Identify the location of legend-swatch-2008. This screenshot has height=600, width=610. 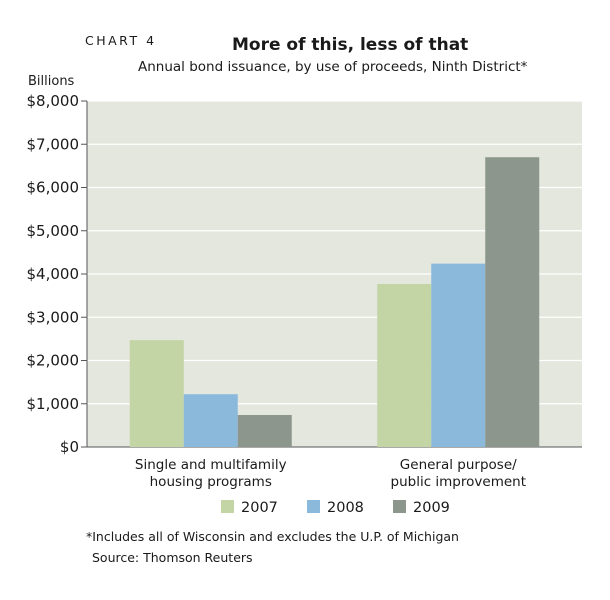
(313, 506).